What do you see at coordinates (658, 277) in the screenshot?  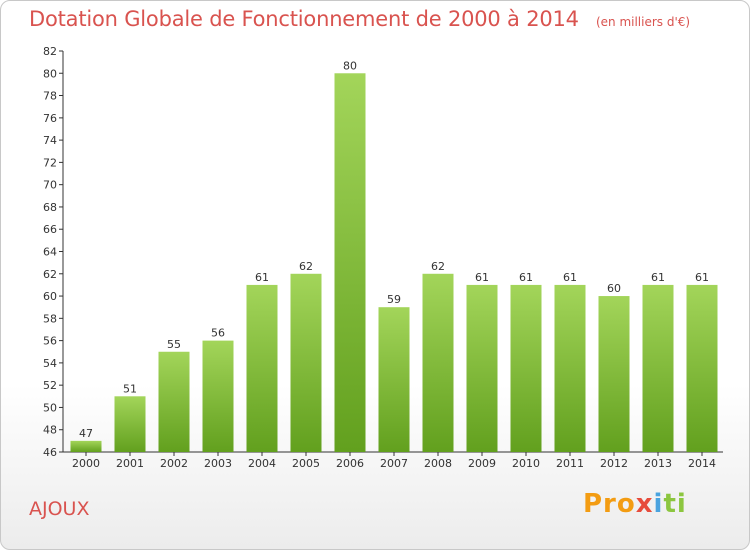 I see `data-label-2013: 61` at bounding box center [658, 277].